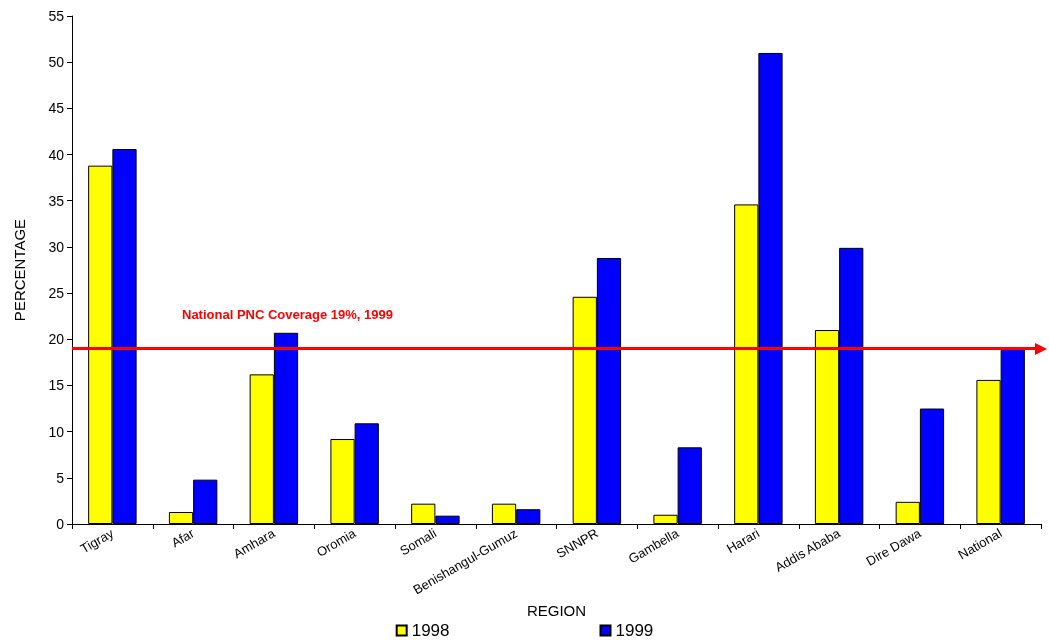 The image size is (1049, 644). What do you see at coordinates (60, 524) in the screenshot?
I see `y-tick-label: 0` at bounding box center [60, 524].